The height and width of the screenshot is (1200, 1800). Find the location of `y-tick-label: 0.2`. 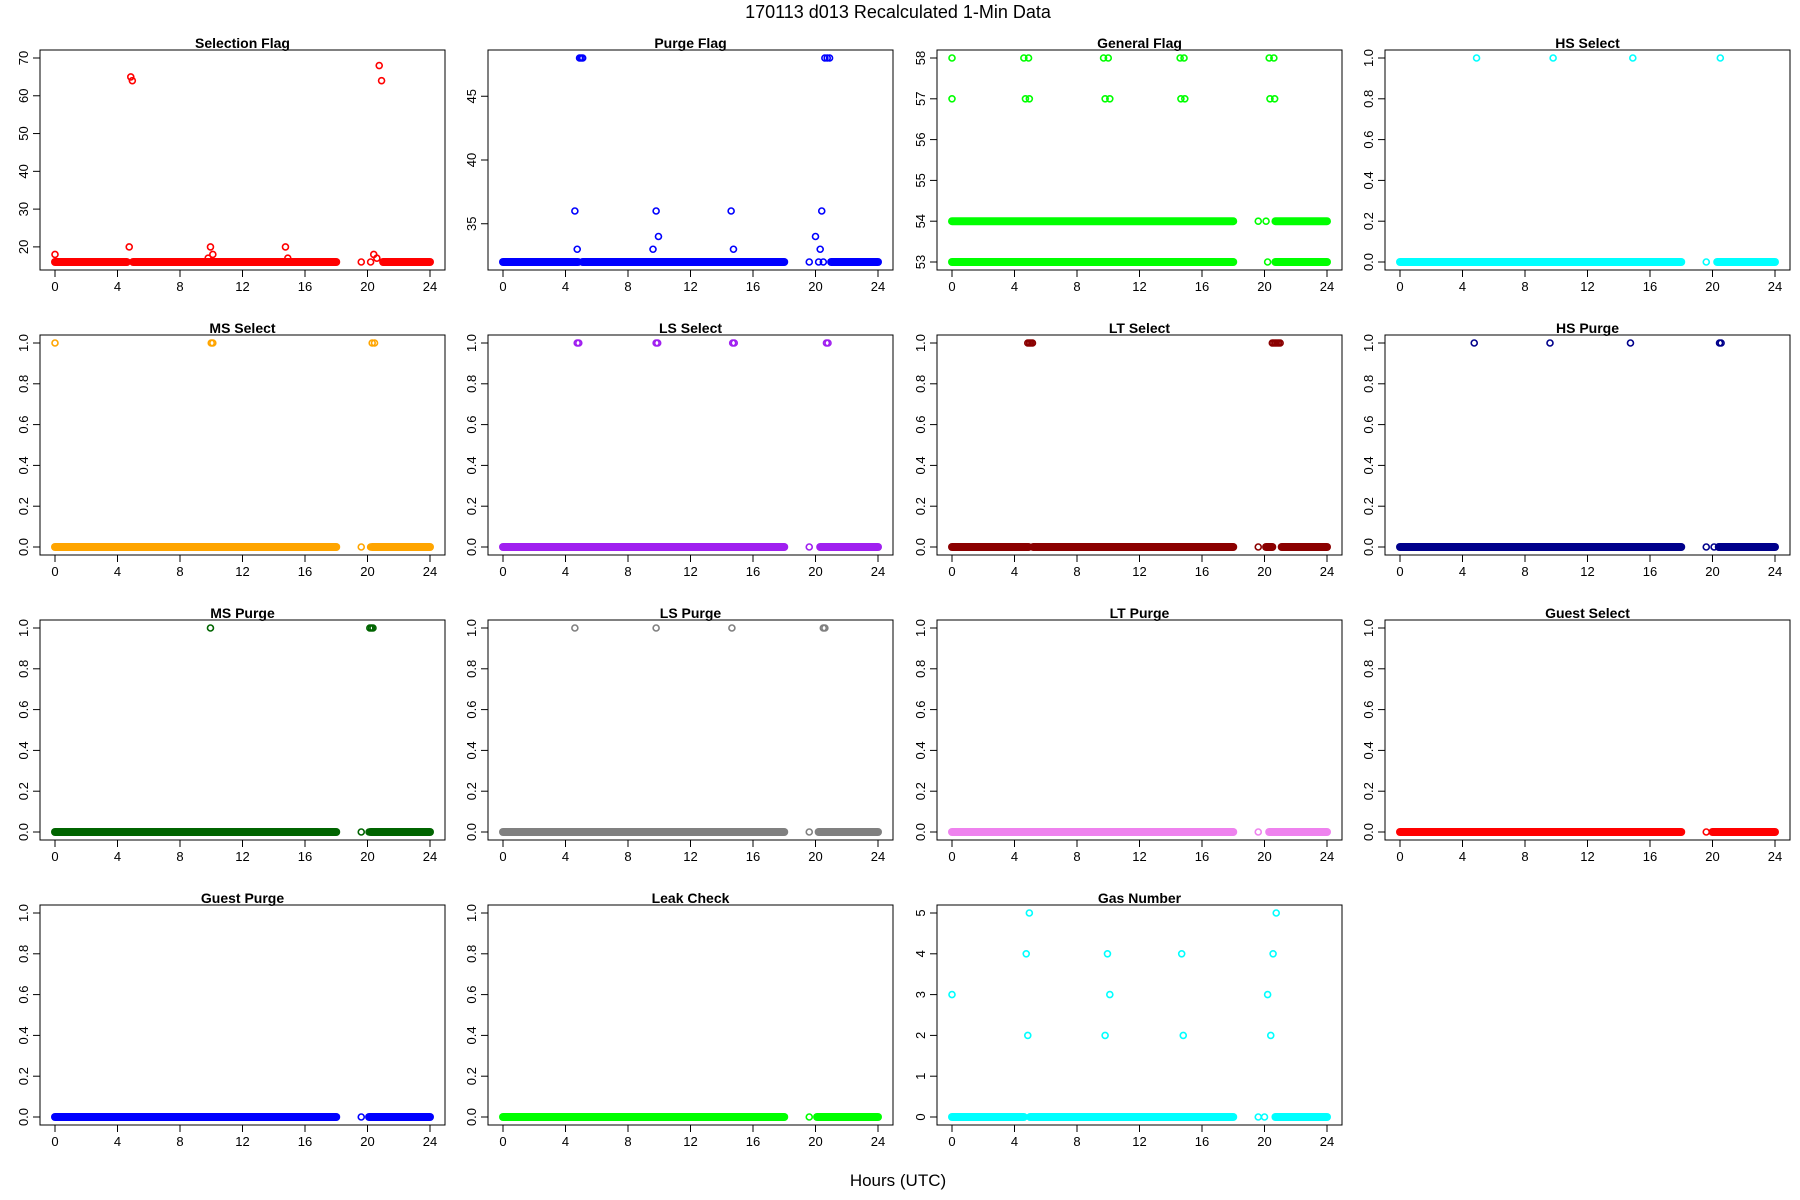

y-tick-label: 0.2 is located at coordinates (920, 791).